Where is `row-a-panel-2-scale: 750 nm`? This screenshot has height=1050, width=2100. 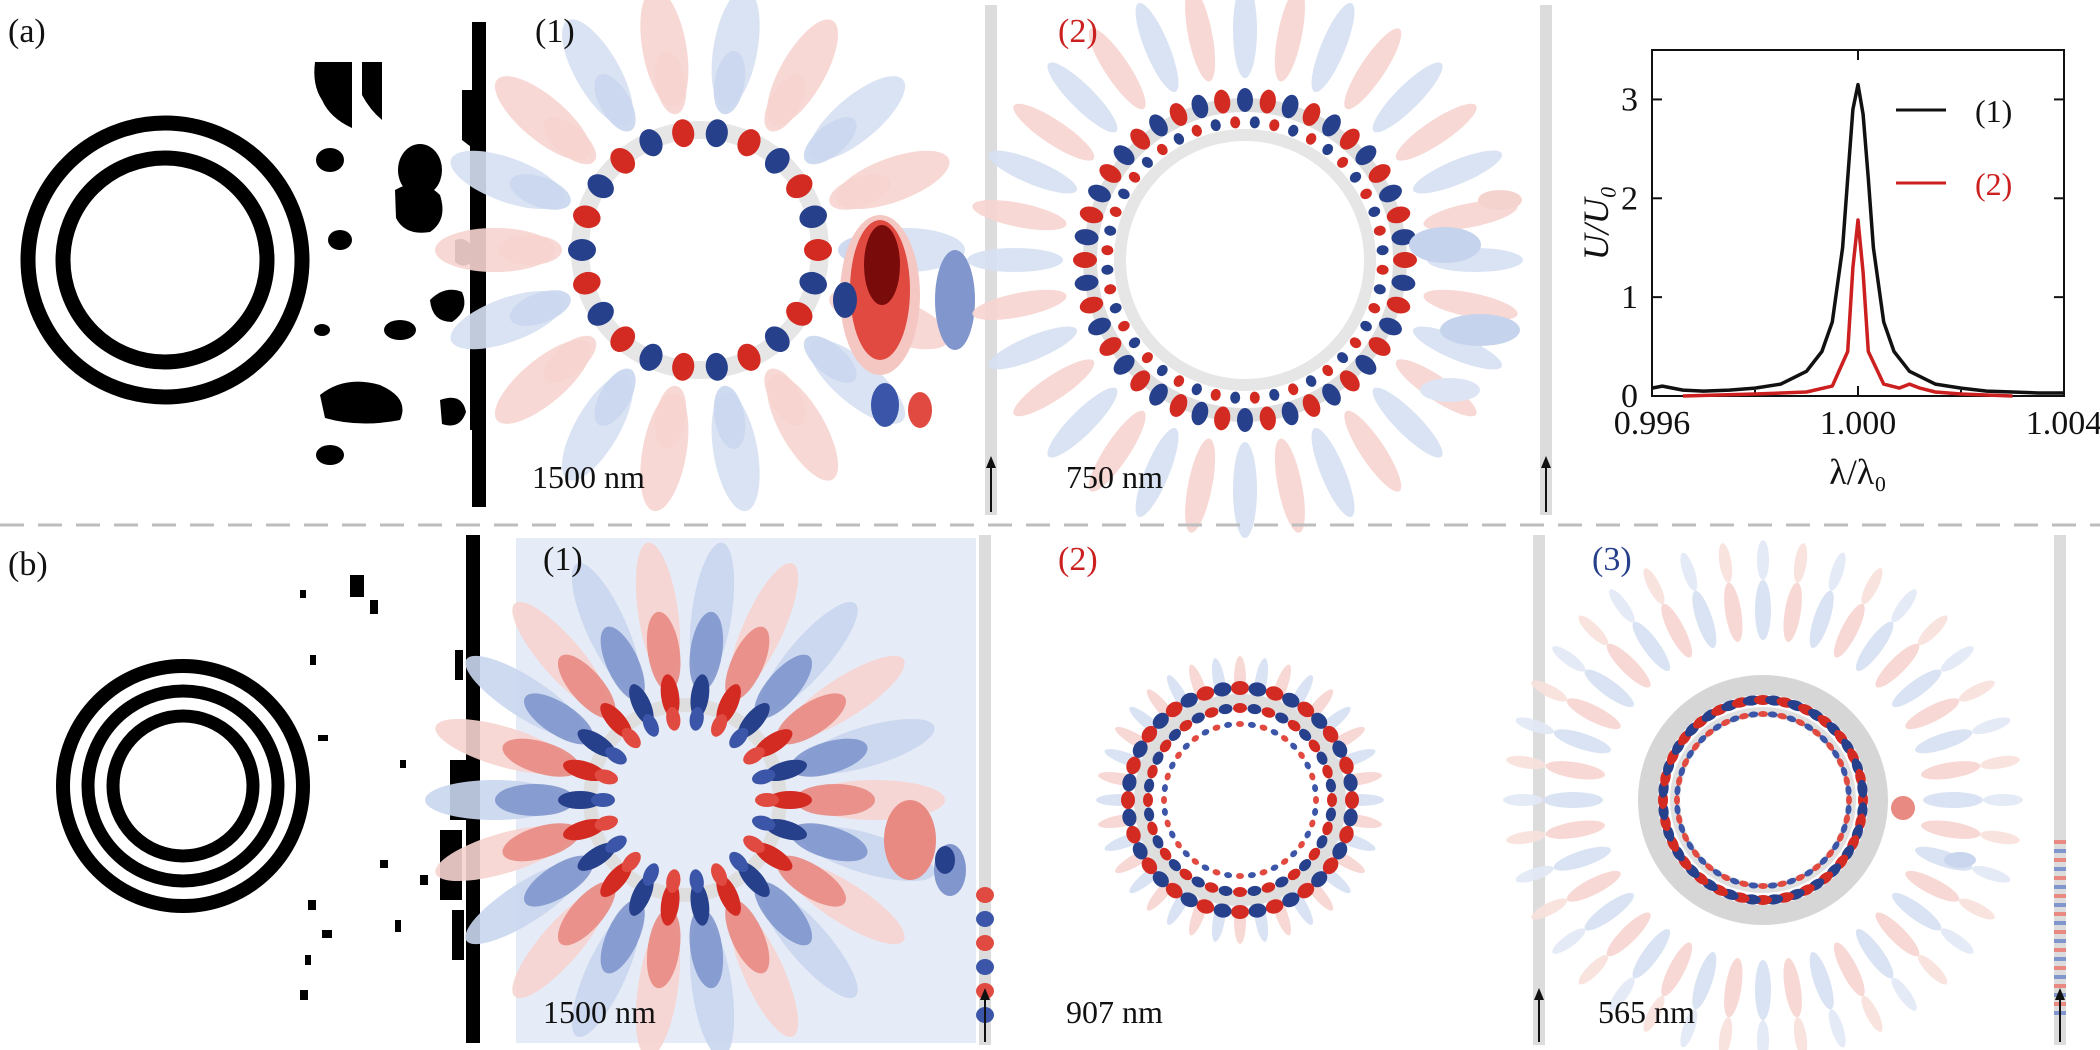
row-a-panel-2-scale: 750 nm is located at coordinates (1114, 477).